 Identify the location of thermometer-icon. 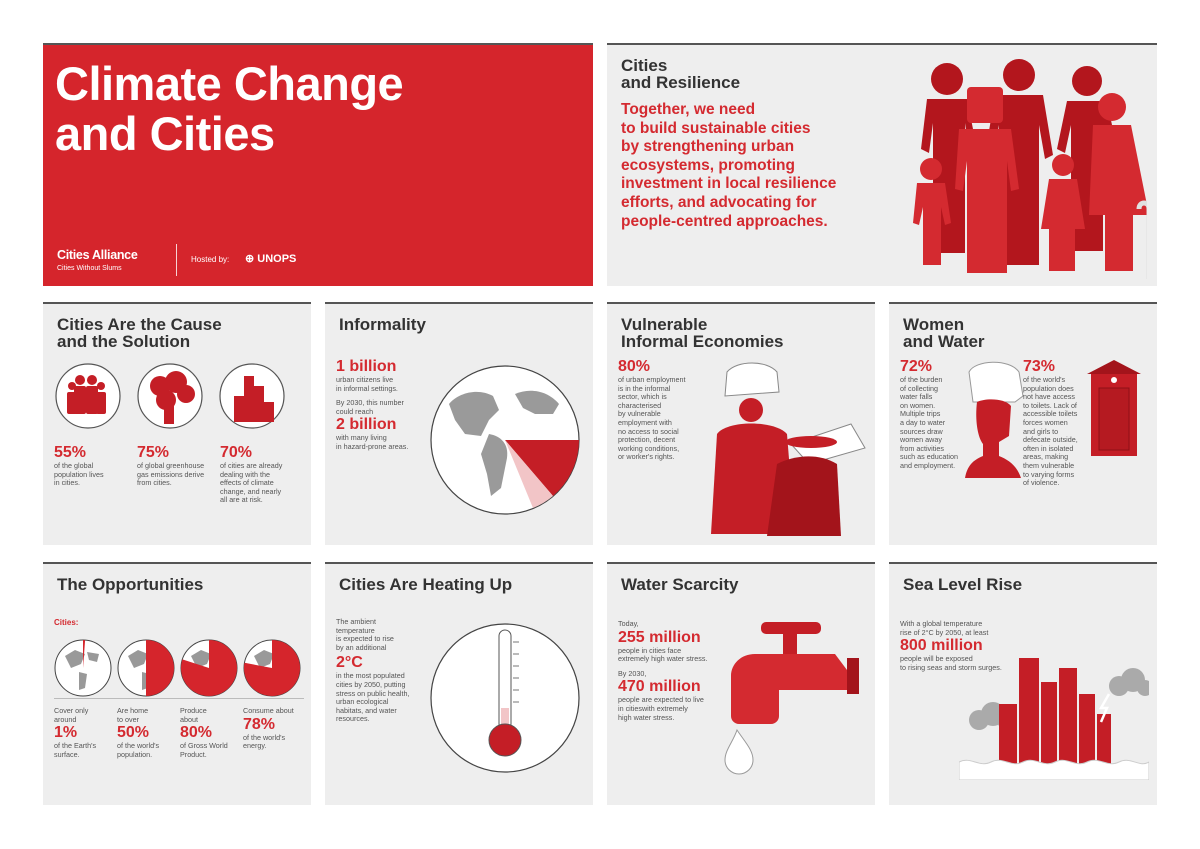
(505, 698).